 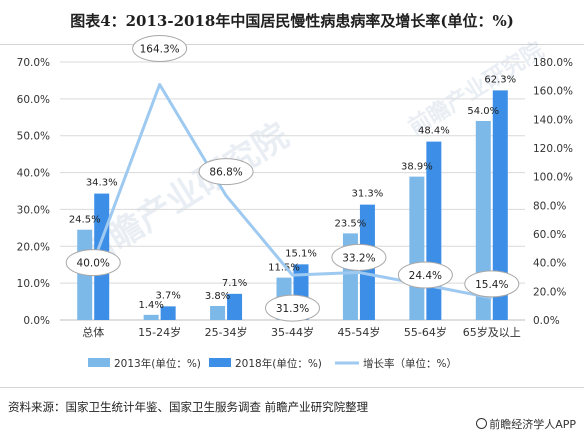 What do you see at coordinates (284, 268) in the screenshot?
I see `bar-2013-data-label: 11.5%` at bounding box center [284, 268].